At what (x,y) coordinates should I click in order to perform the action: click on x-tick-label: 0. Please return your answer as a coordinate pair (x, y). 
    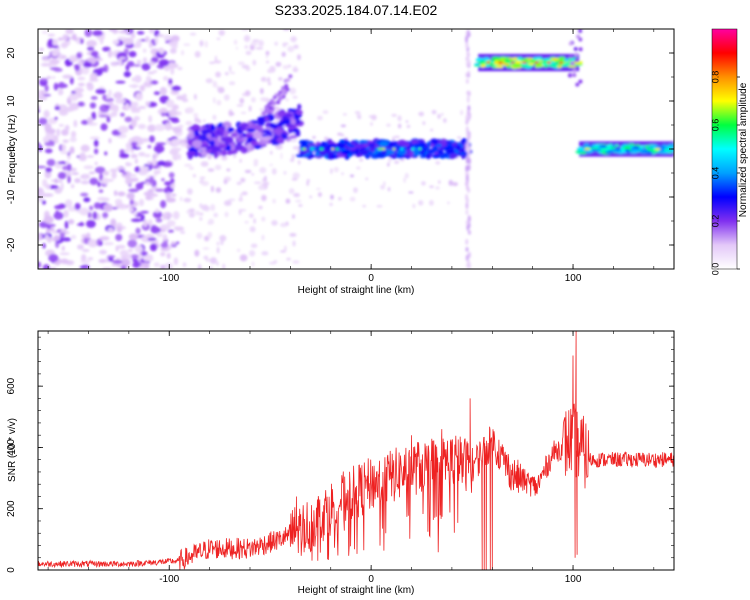
    Looking at the image, I should click on (371, 278).